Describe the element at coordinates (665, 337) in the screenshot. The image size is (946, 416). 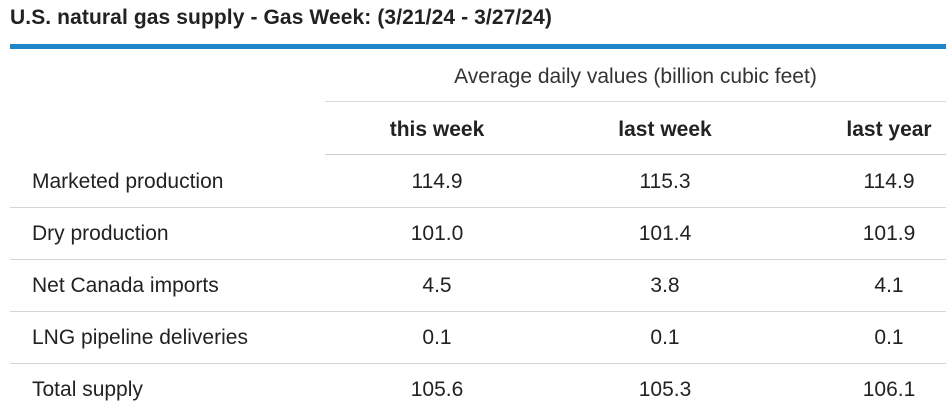
I see `last-week-value: 0.1` at that location.